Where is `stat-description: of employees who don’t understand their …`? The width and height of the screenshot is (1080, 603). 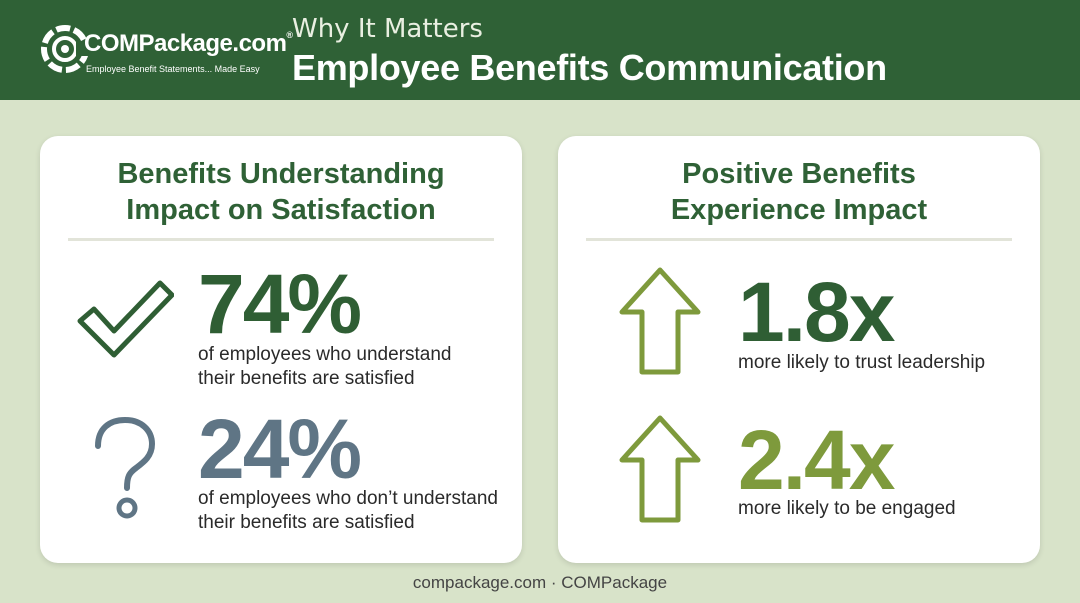
stat-description: of employees who don’t understand their … is located at coordinates (348, 511).